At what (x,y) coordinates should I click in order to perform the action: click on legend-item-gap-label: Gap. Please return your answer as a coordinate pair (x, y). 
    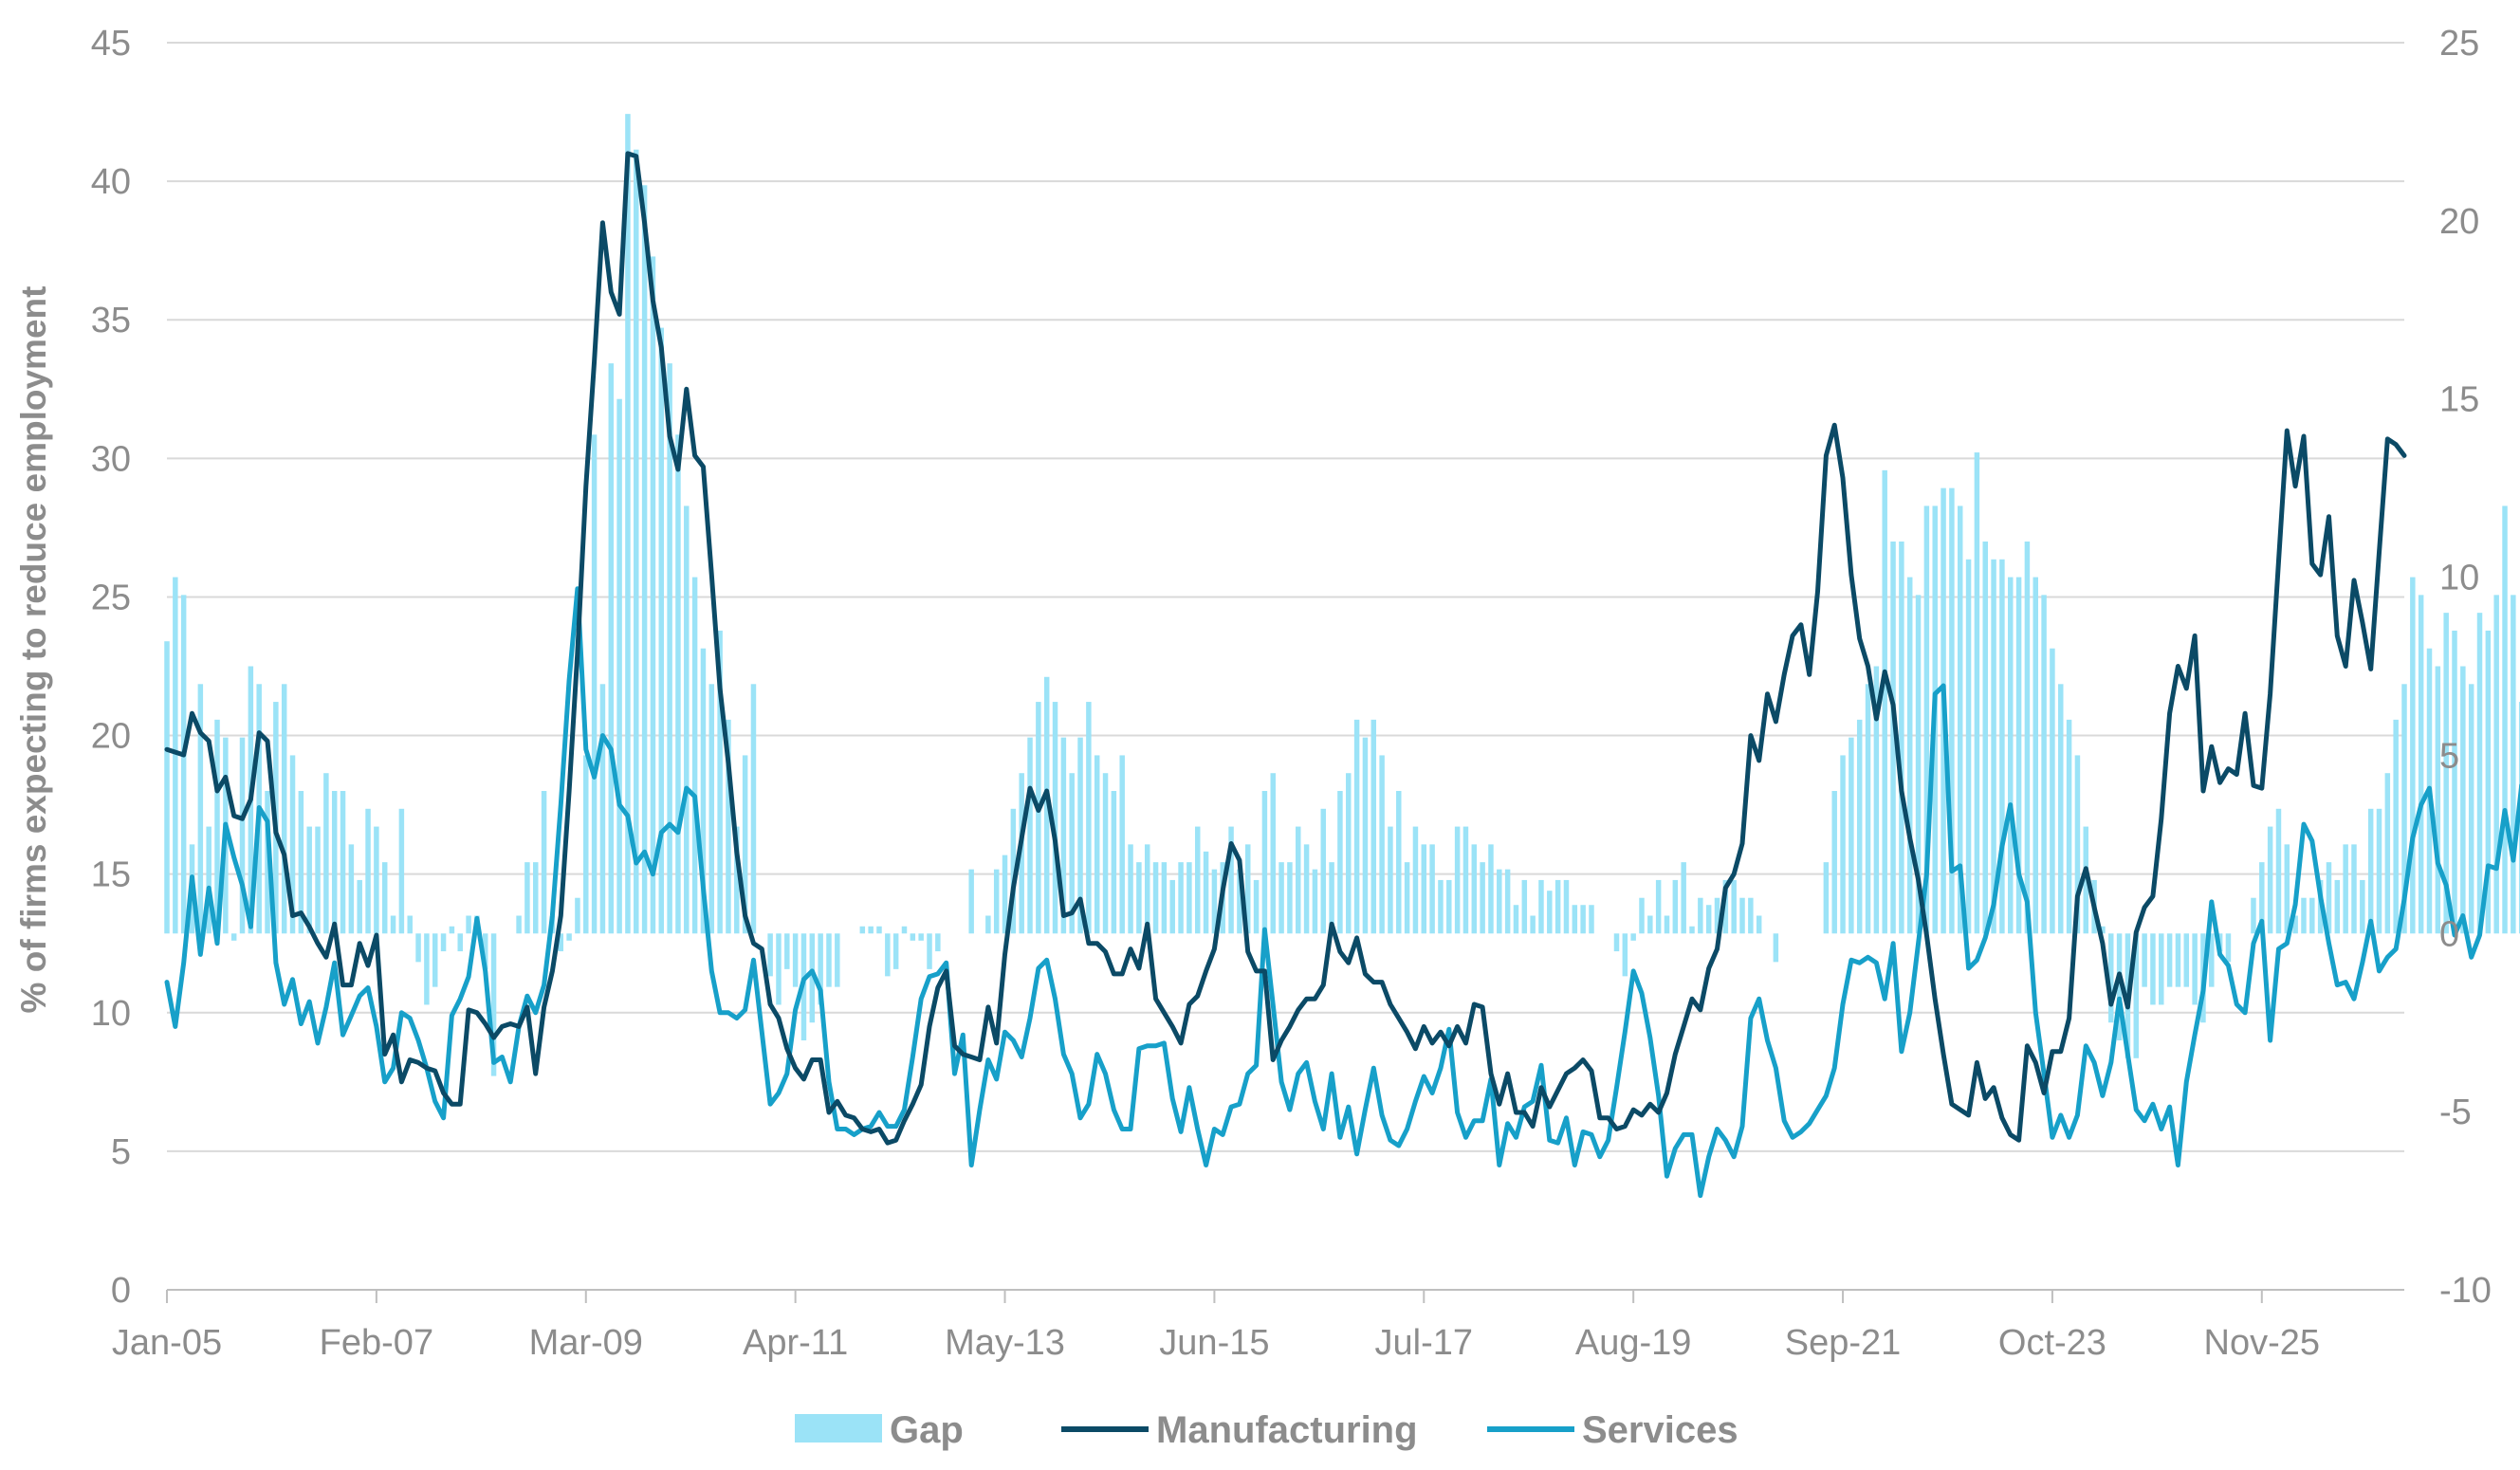
    Looking at the image, I should click on (927, 1430).